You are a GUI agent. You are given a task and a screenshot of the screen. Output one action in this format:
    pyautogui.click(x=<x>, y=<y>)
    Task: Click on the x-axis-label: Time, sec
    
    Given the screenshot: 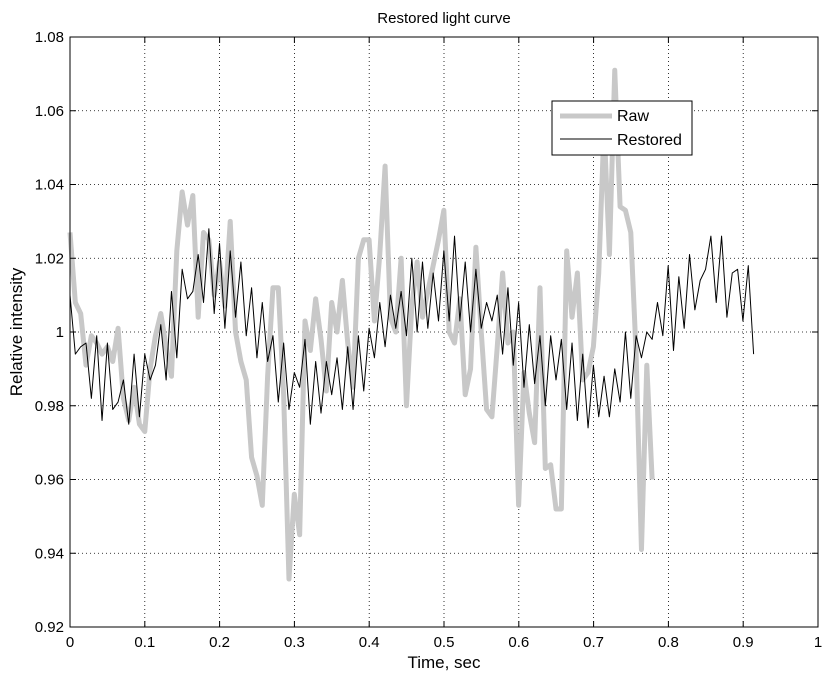 What is the action you would take?
    pyautogui.click(x=444, y=662)
    